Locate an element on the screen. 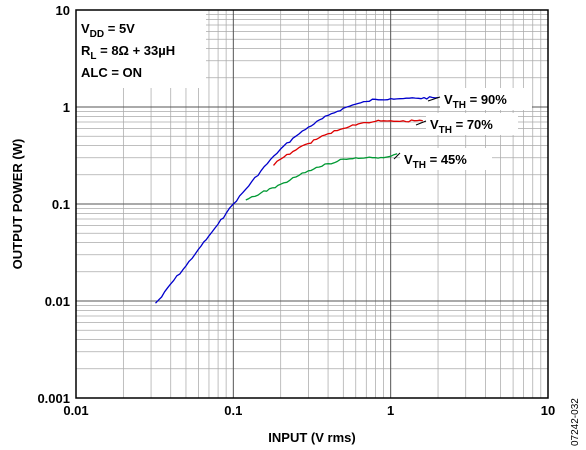  condition-alc: ALC = ON is located at coordinates (111, 72).